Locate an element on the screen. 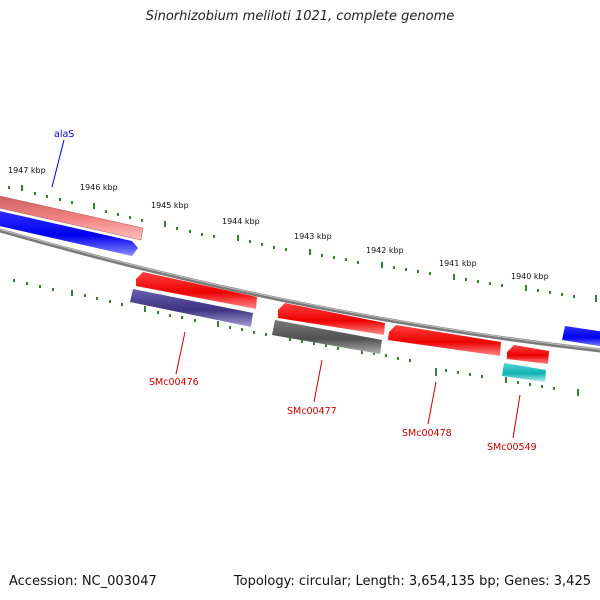  kbp-label: 1941 kbp is located at coordinates (458, 263).